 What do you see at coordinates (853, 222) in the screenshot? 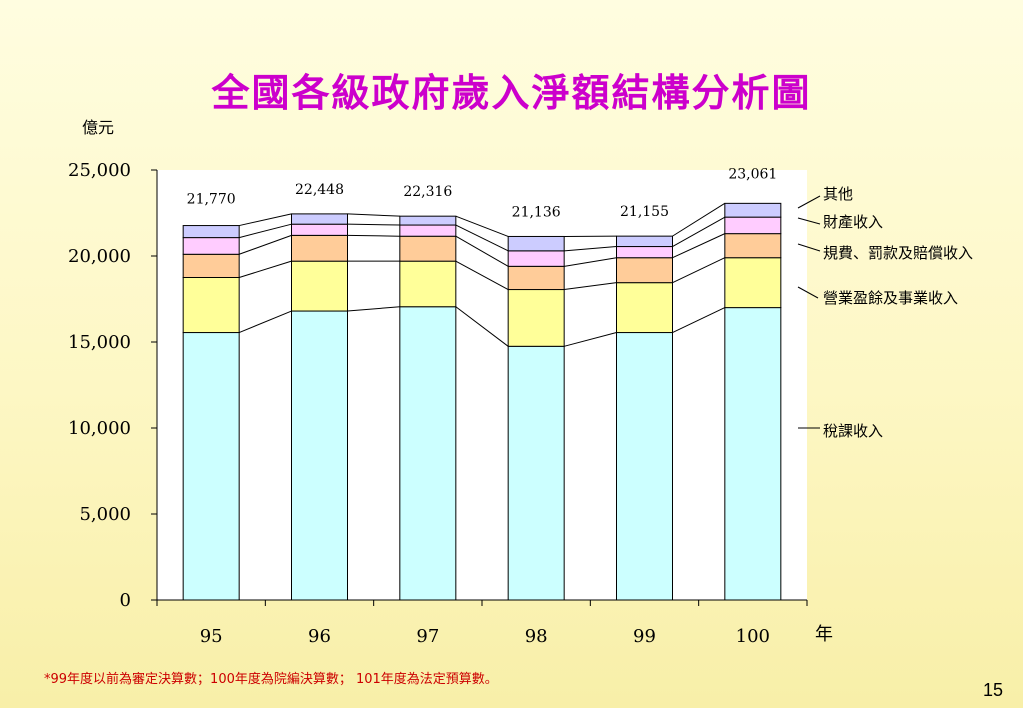
I see `legend-label: 財產收入` at bounding box center [853, 222].